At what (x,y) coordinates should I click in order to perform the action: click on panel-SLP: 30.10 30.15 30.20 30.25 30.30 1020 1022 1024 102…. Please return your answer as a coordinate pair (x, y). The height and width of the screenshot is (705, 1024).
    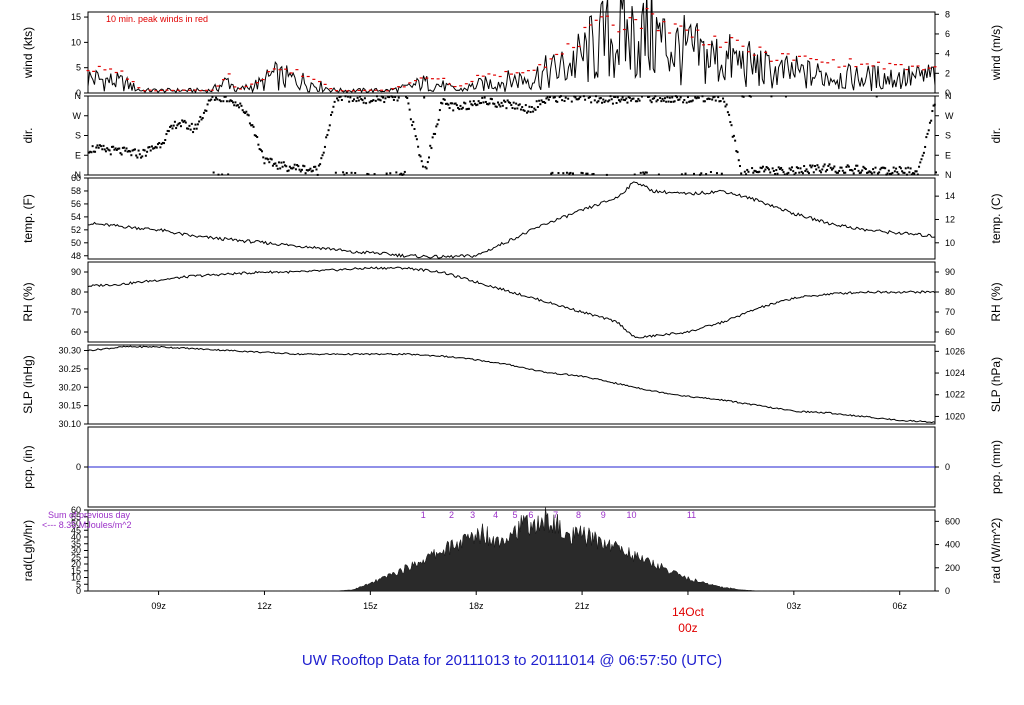
    Looking at the image, I should click on (512, 386).